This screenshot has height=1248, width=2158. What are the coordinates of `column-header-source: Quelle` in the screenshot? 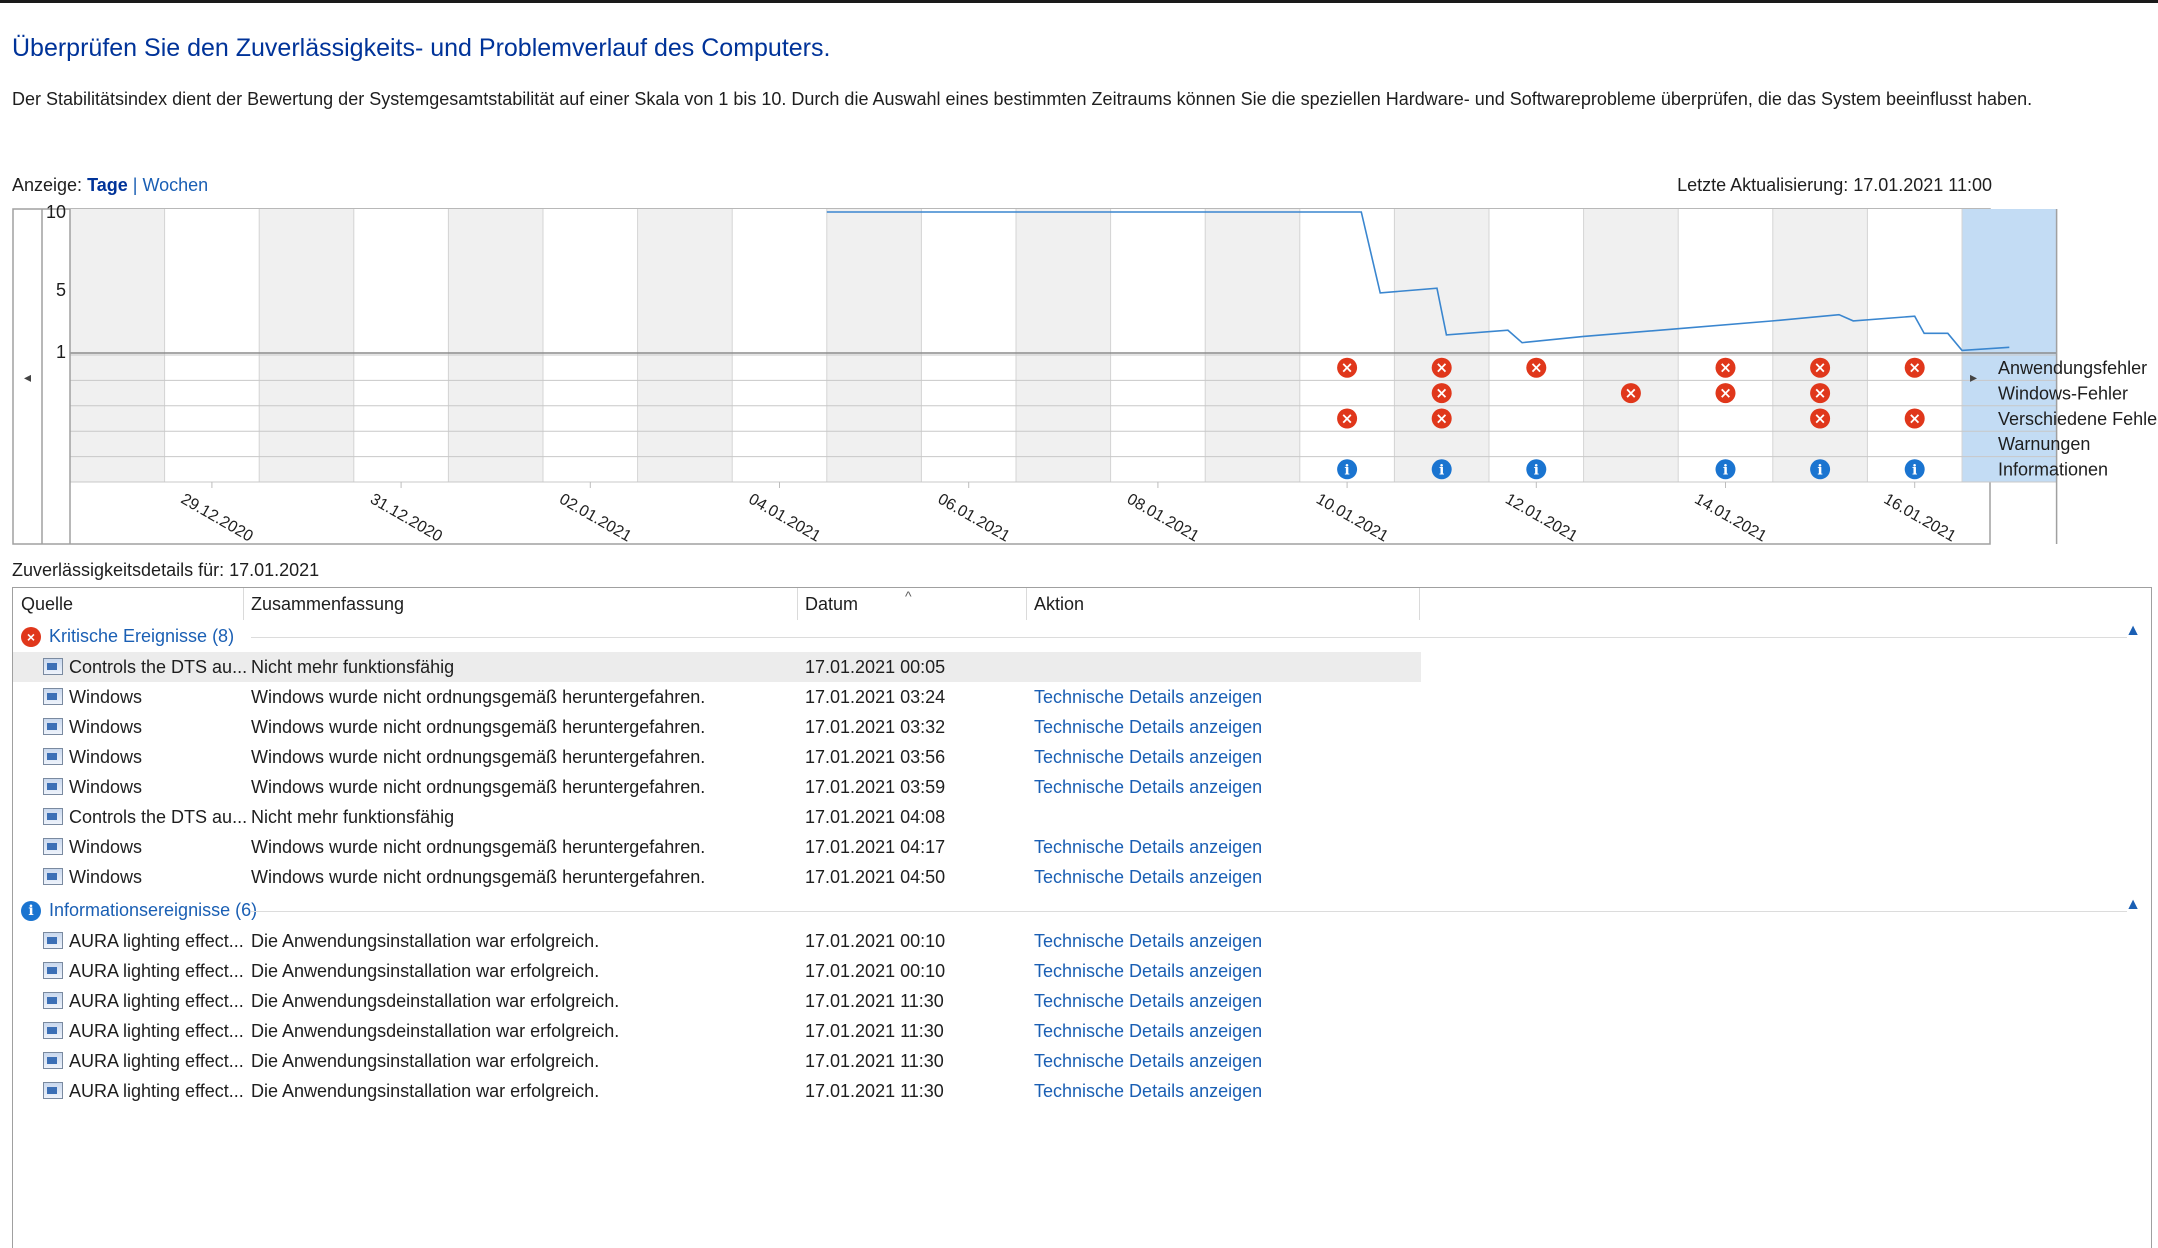 It's located at (47, 604).